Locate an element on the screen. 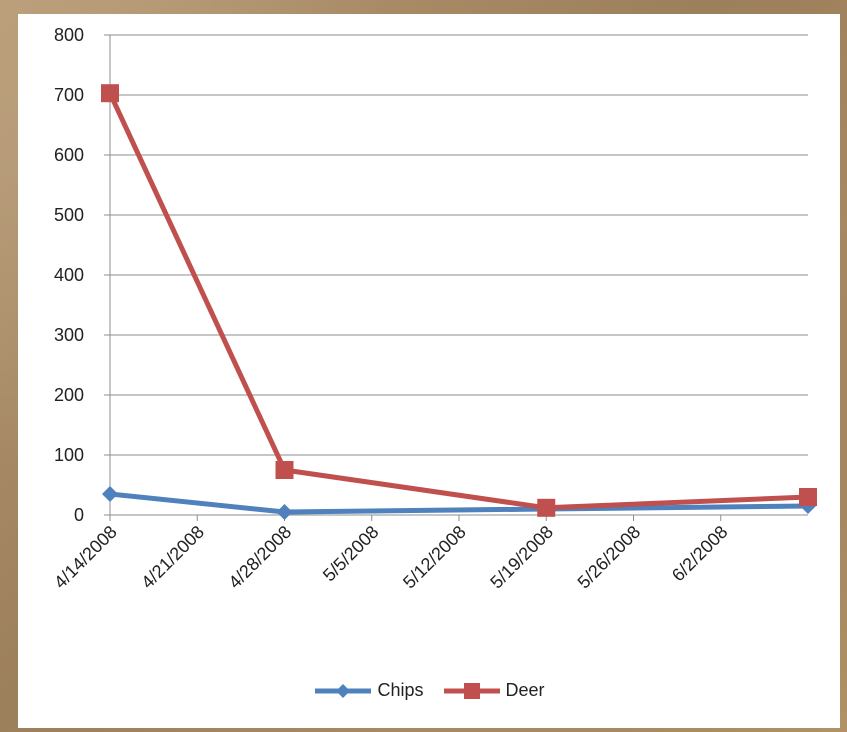 The width and height of the screenshot is (847, 732). legend-marker-deer is located at coordinates (471, 690).